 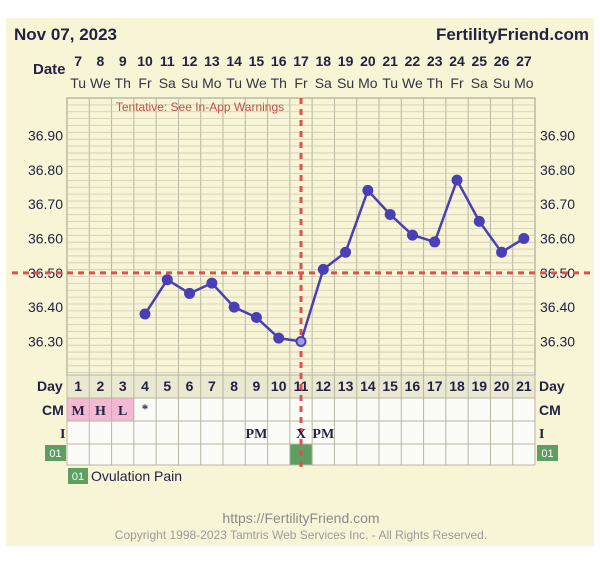 What do you see at coordinates (345, 83) in the screenshot?
I see `weekday-label: Su` at bounding box center [345, 83].